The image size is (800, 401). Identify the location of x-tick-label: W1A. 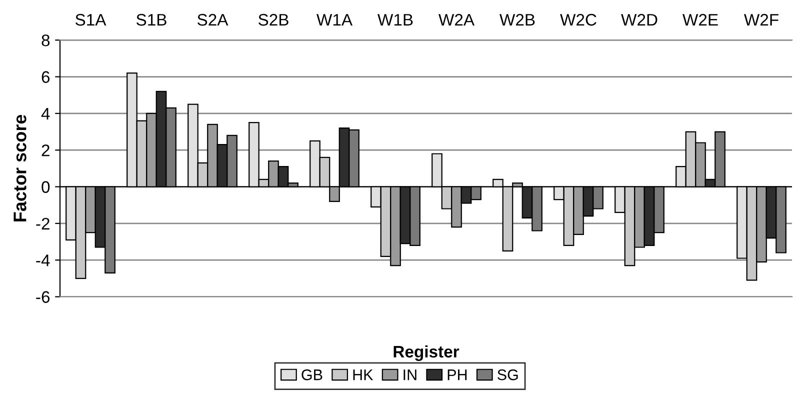
(334, 20).